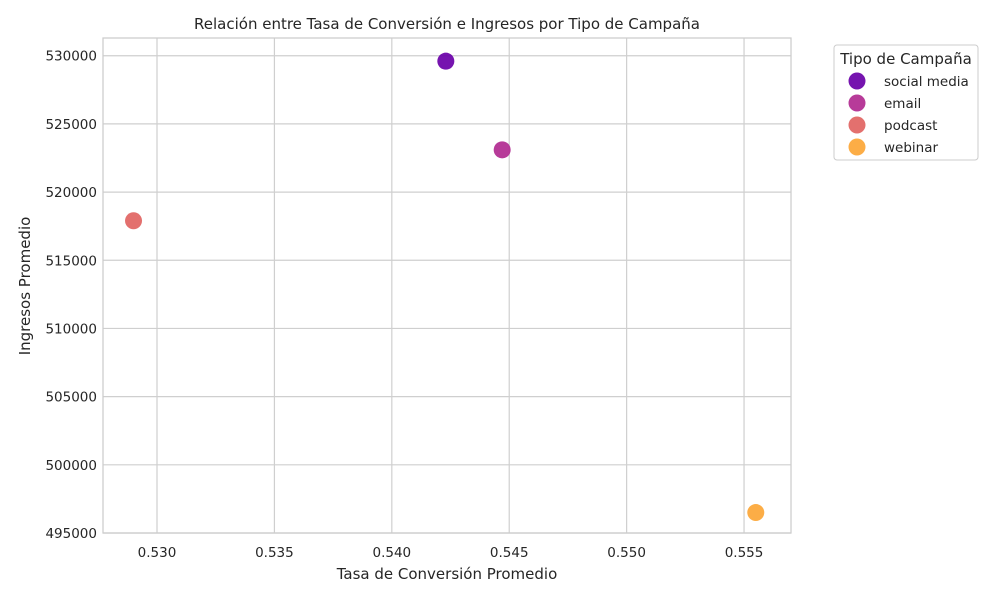 This screenshot has height=600, width=1000. I want to click on x-tick-label: 0.545, so click(509, 553).